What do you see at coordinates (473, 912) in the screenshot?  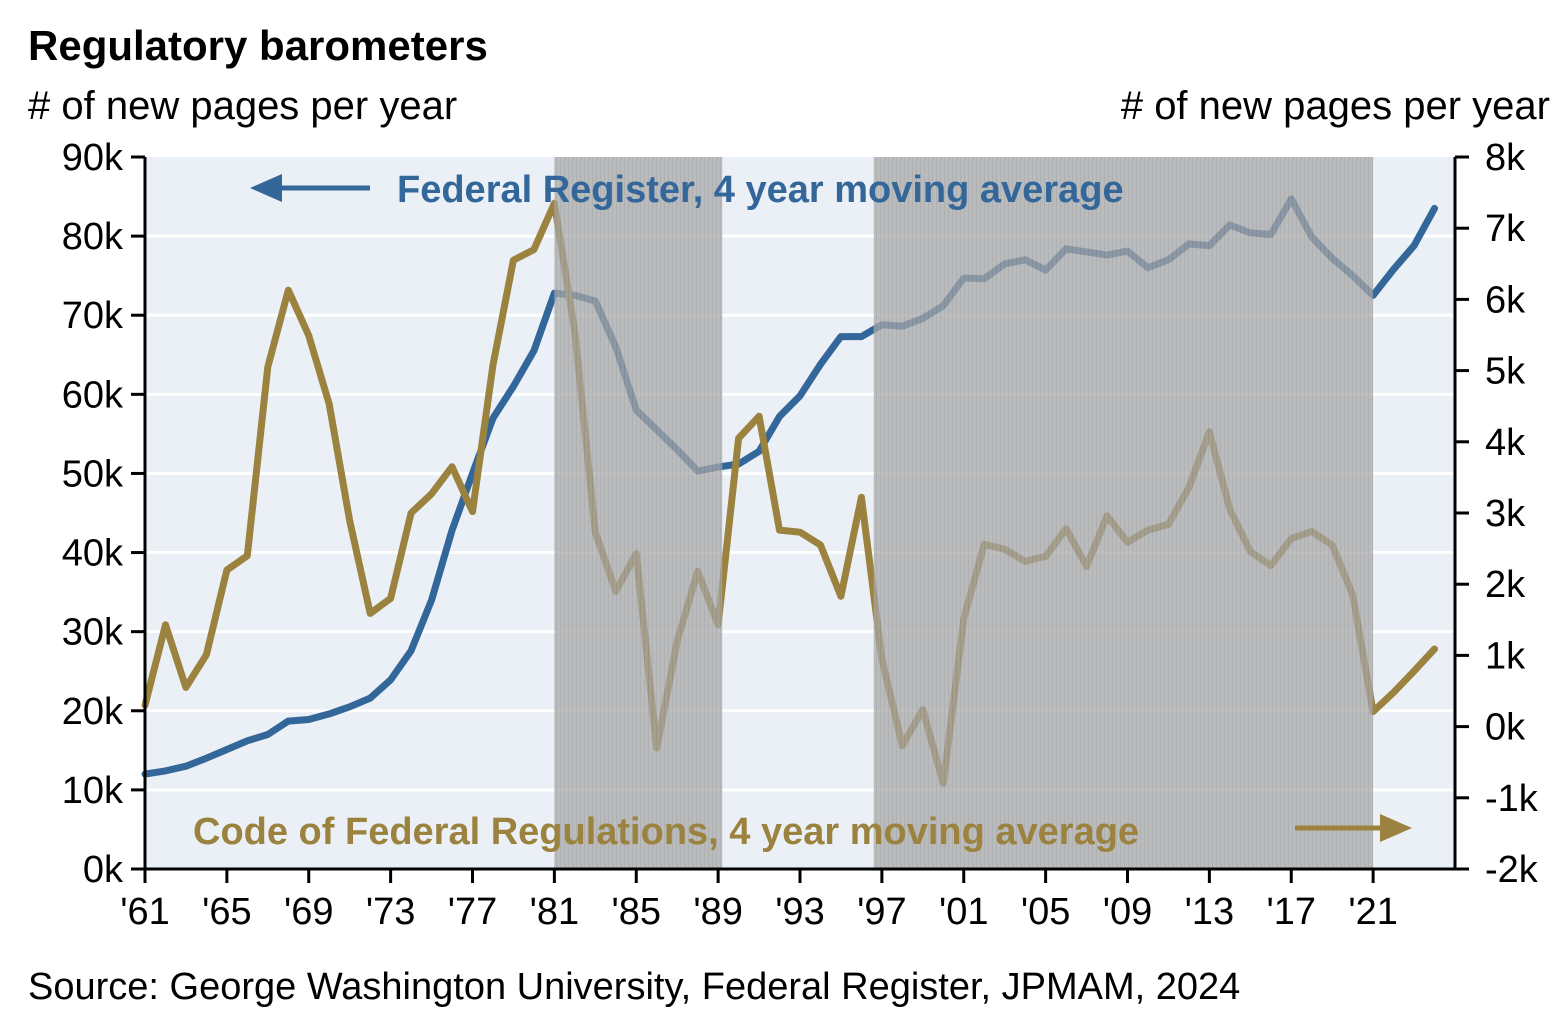 I see `x-tick-label: '77` at bounding box center [473, 912].